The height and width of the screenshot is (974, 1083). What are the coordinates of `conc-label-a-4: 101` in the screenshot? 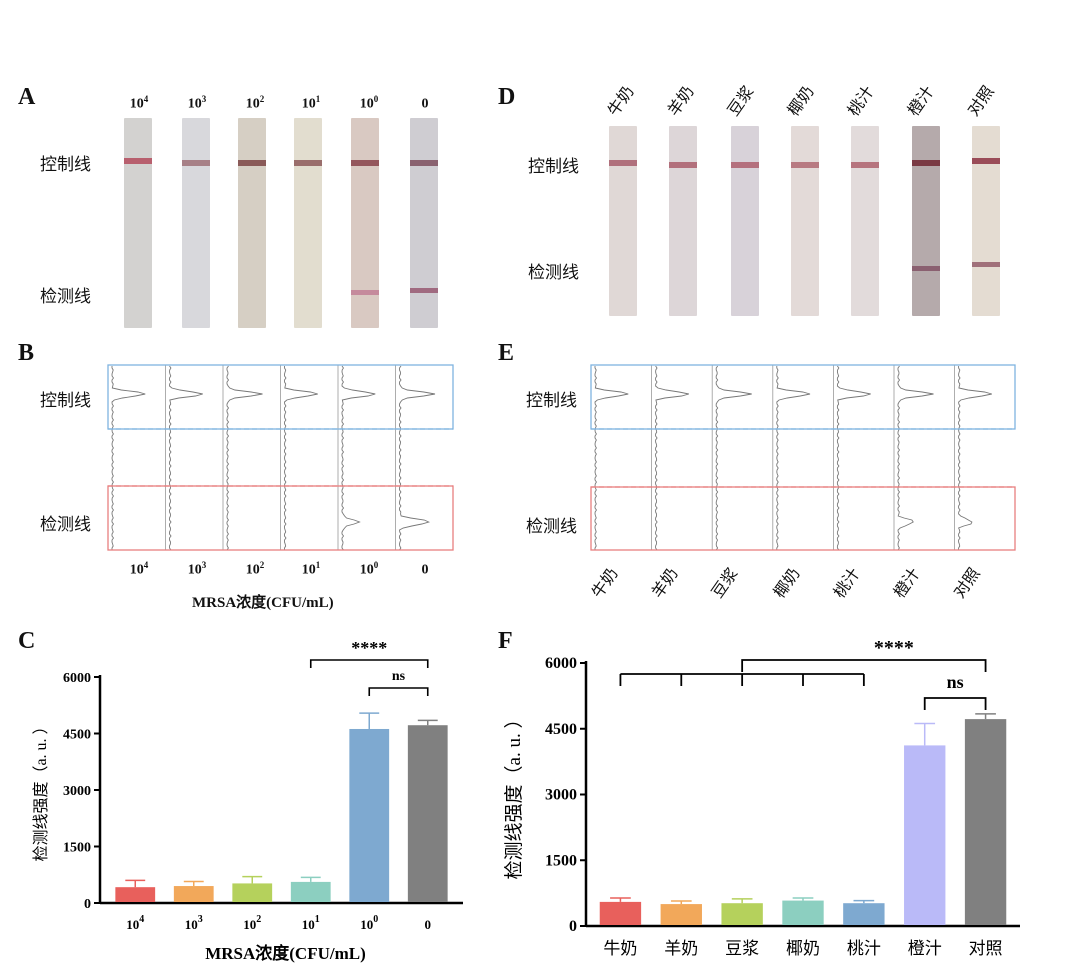 It's located at (311, 103).